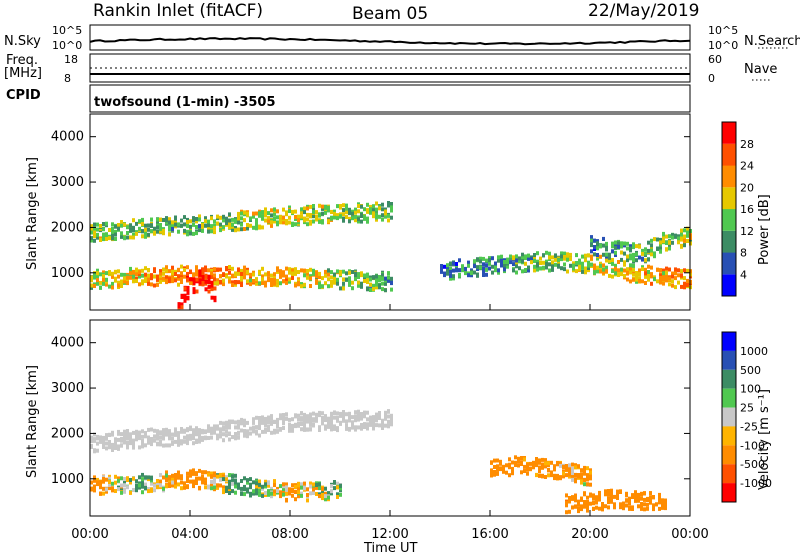 The image size is (800, 558). Describe the element at coordinates (402, 38) in the screenshot. I see `noise-panel: N.Sky N.Search 10^5 10^0 10^5 10^0` at that location.